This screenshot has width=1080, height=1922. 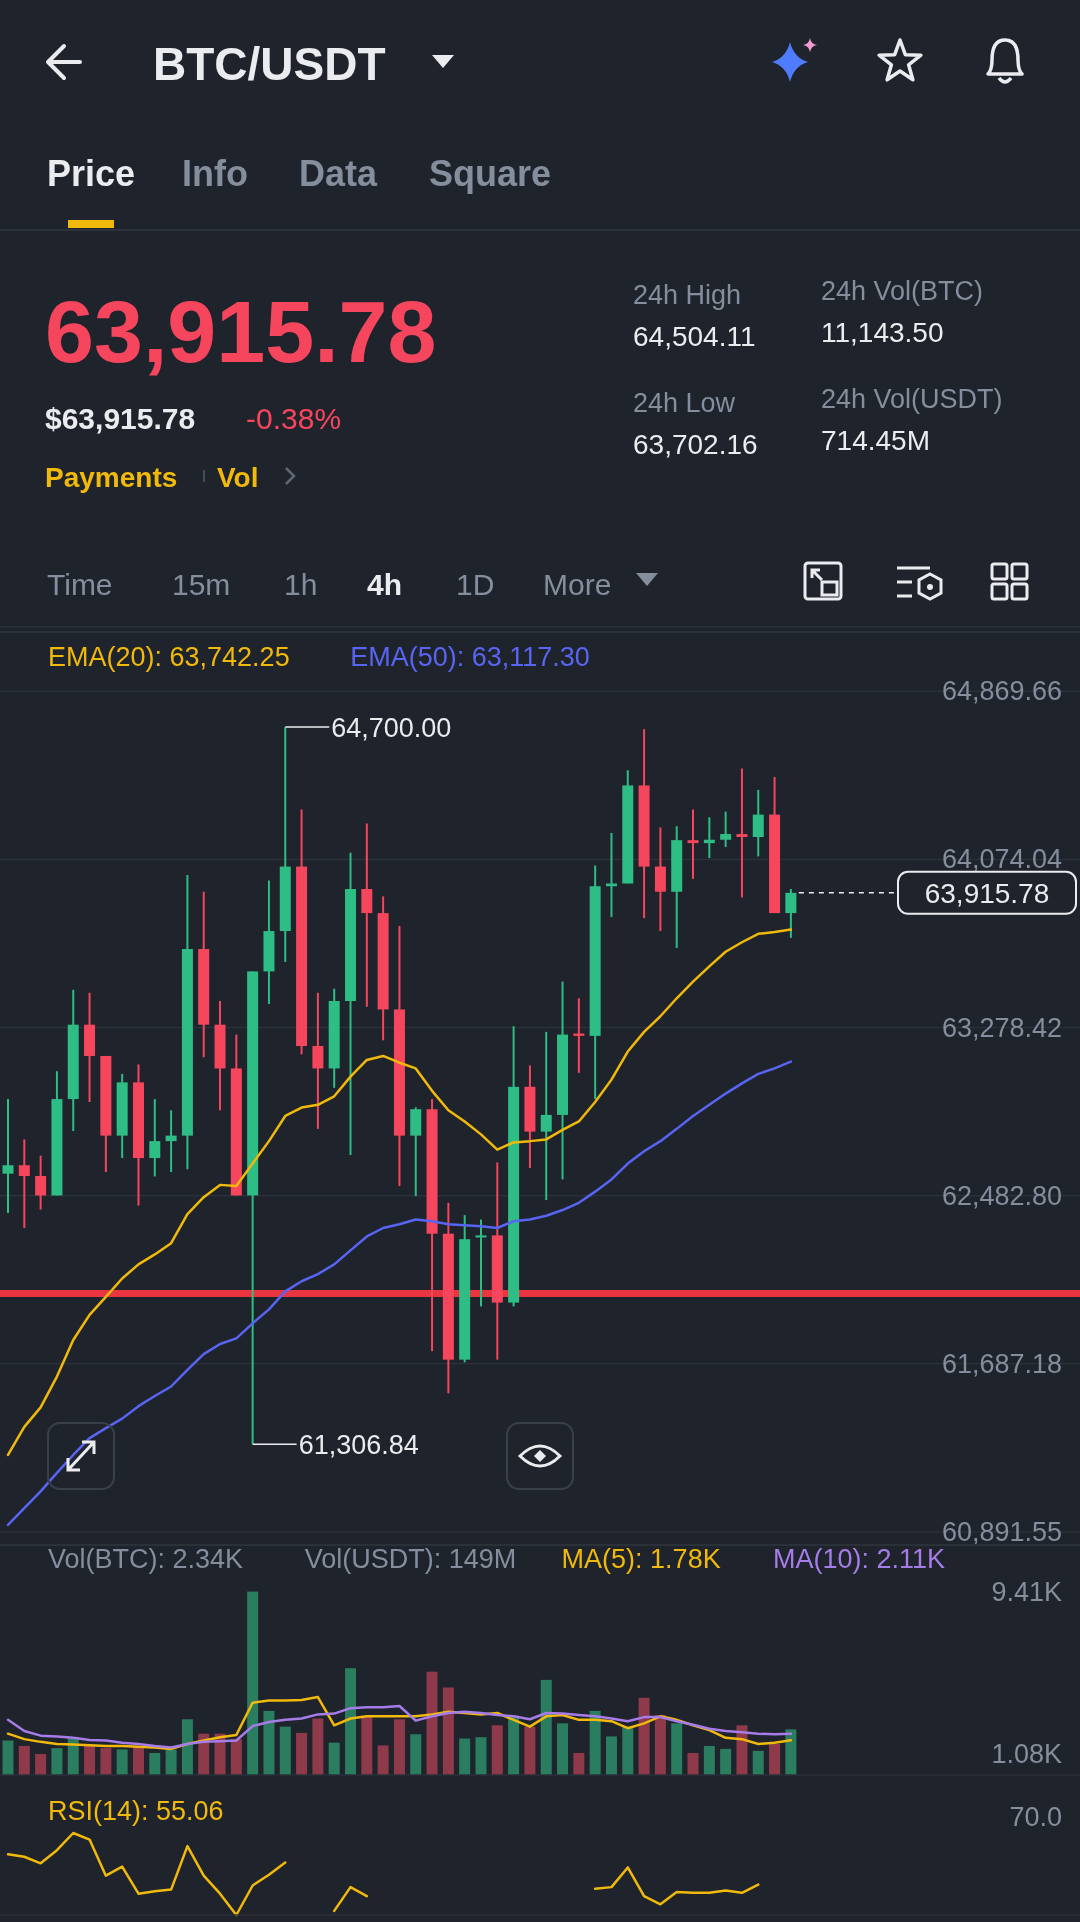 What do you see at coordinates (111, 477) in the screenshot?
I see `text: Payments` at bounding box center [111, 477].